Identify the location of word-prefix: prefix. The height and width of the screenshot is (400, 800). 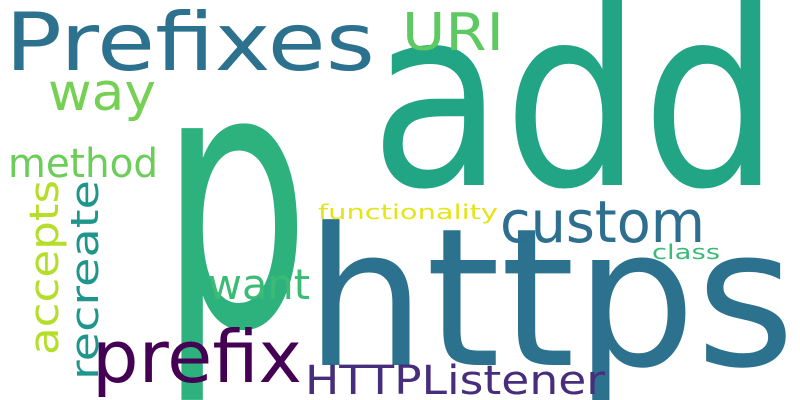
(197, 357).